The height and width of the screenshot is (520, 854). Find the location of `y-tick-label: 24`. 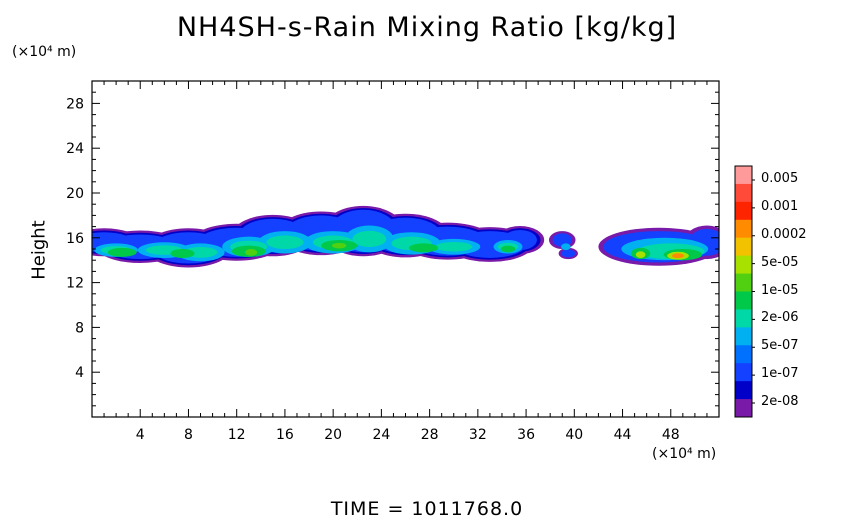

y-tick-label: 24 is located at coordinates (75, 149).